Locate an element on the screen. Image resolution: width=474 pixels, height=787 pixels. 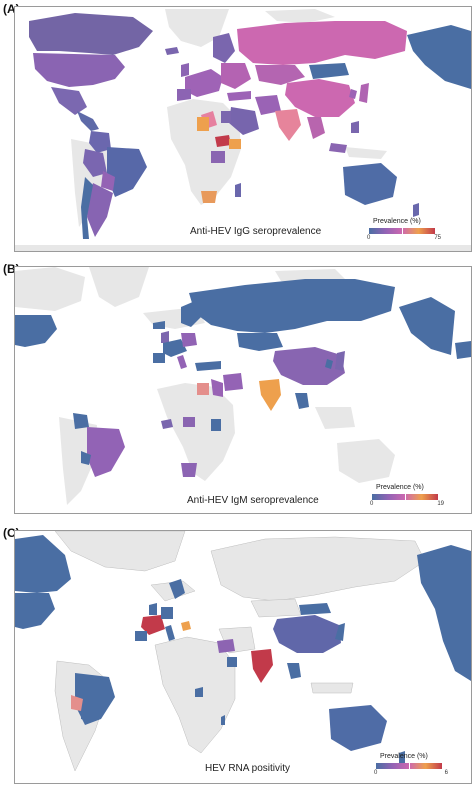
south-africa is located at coordinates (189, 470).